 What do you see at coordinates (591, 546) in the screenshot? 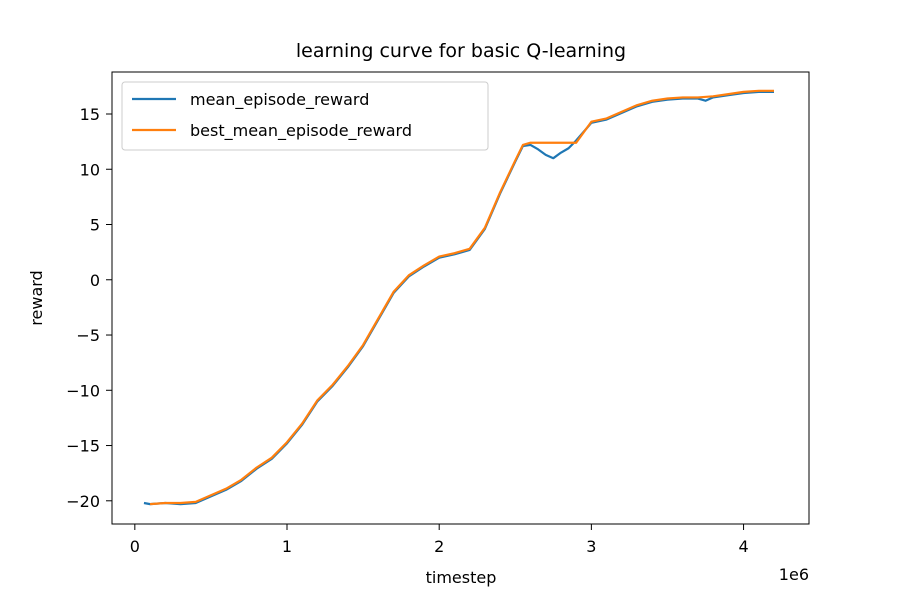
I see `x-tick-label: 3` at bounding box center [591, 546].